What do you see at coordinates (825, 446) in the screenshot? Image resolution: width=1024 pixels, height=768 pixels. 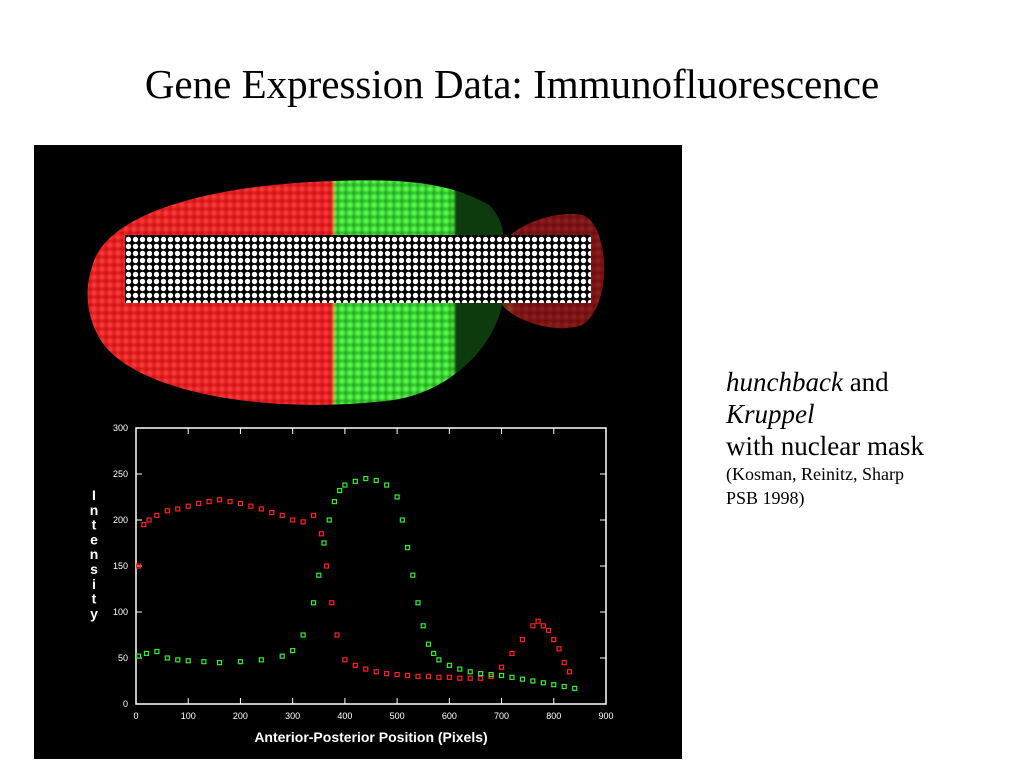 I see `caption-mask-text: with nuclear mask` at bounding box center [825, 446].